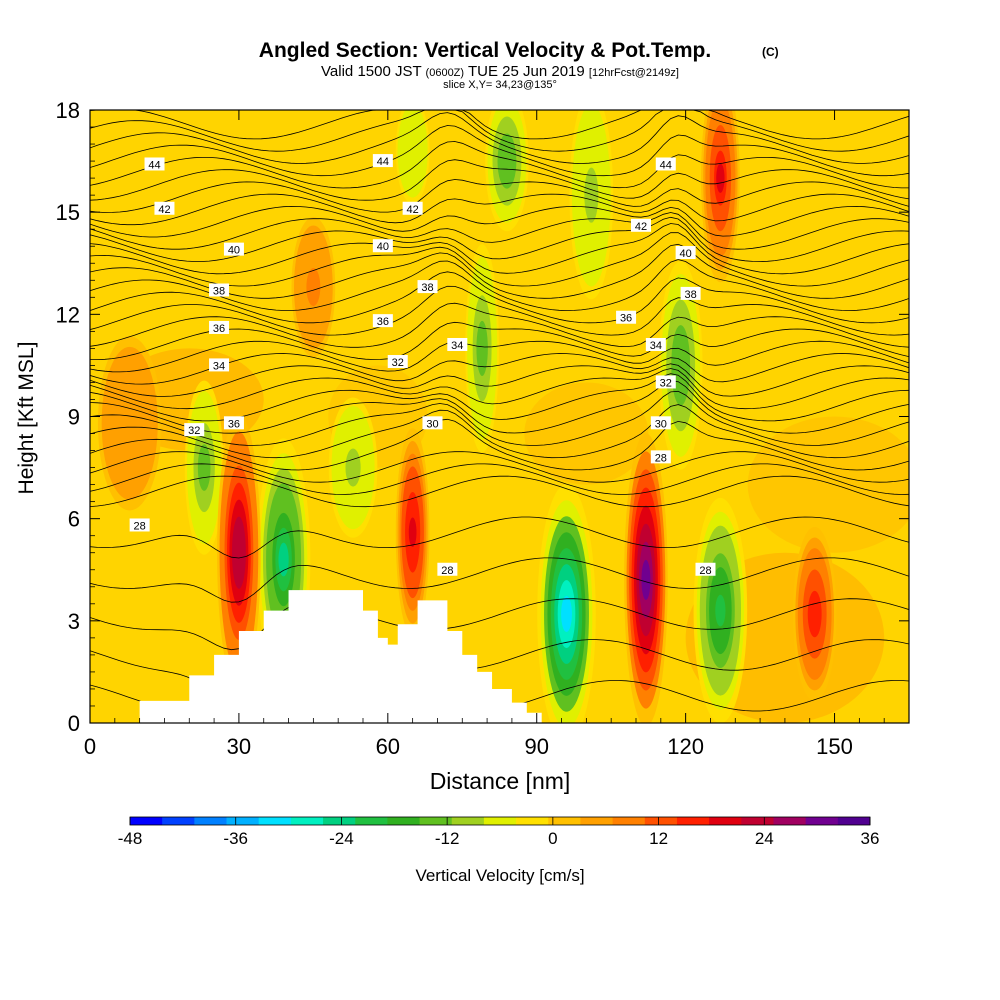  I want to click on contour-label: 42, so click(640, 225).